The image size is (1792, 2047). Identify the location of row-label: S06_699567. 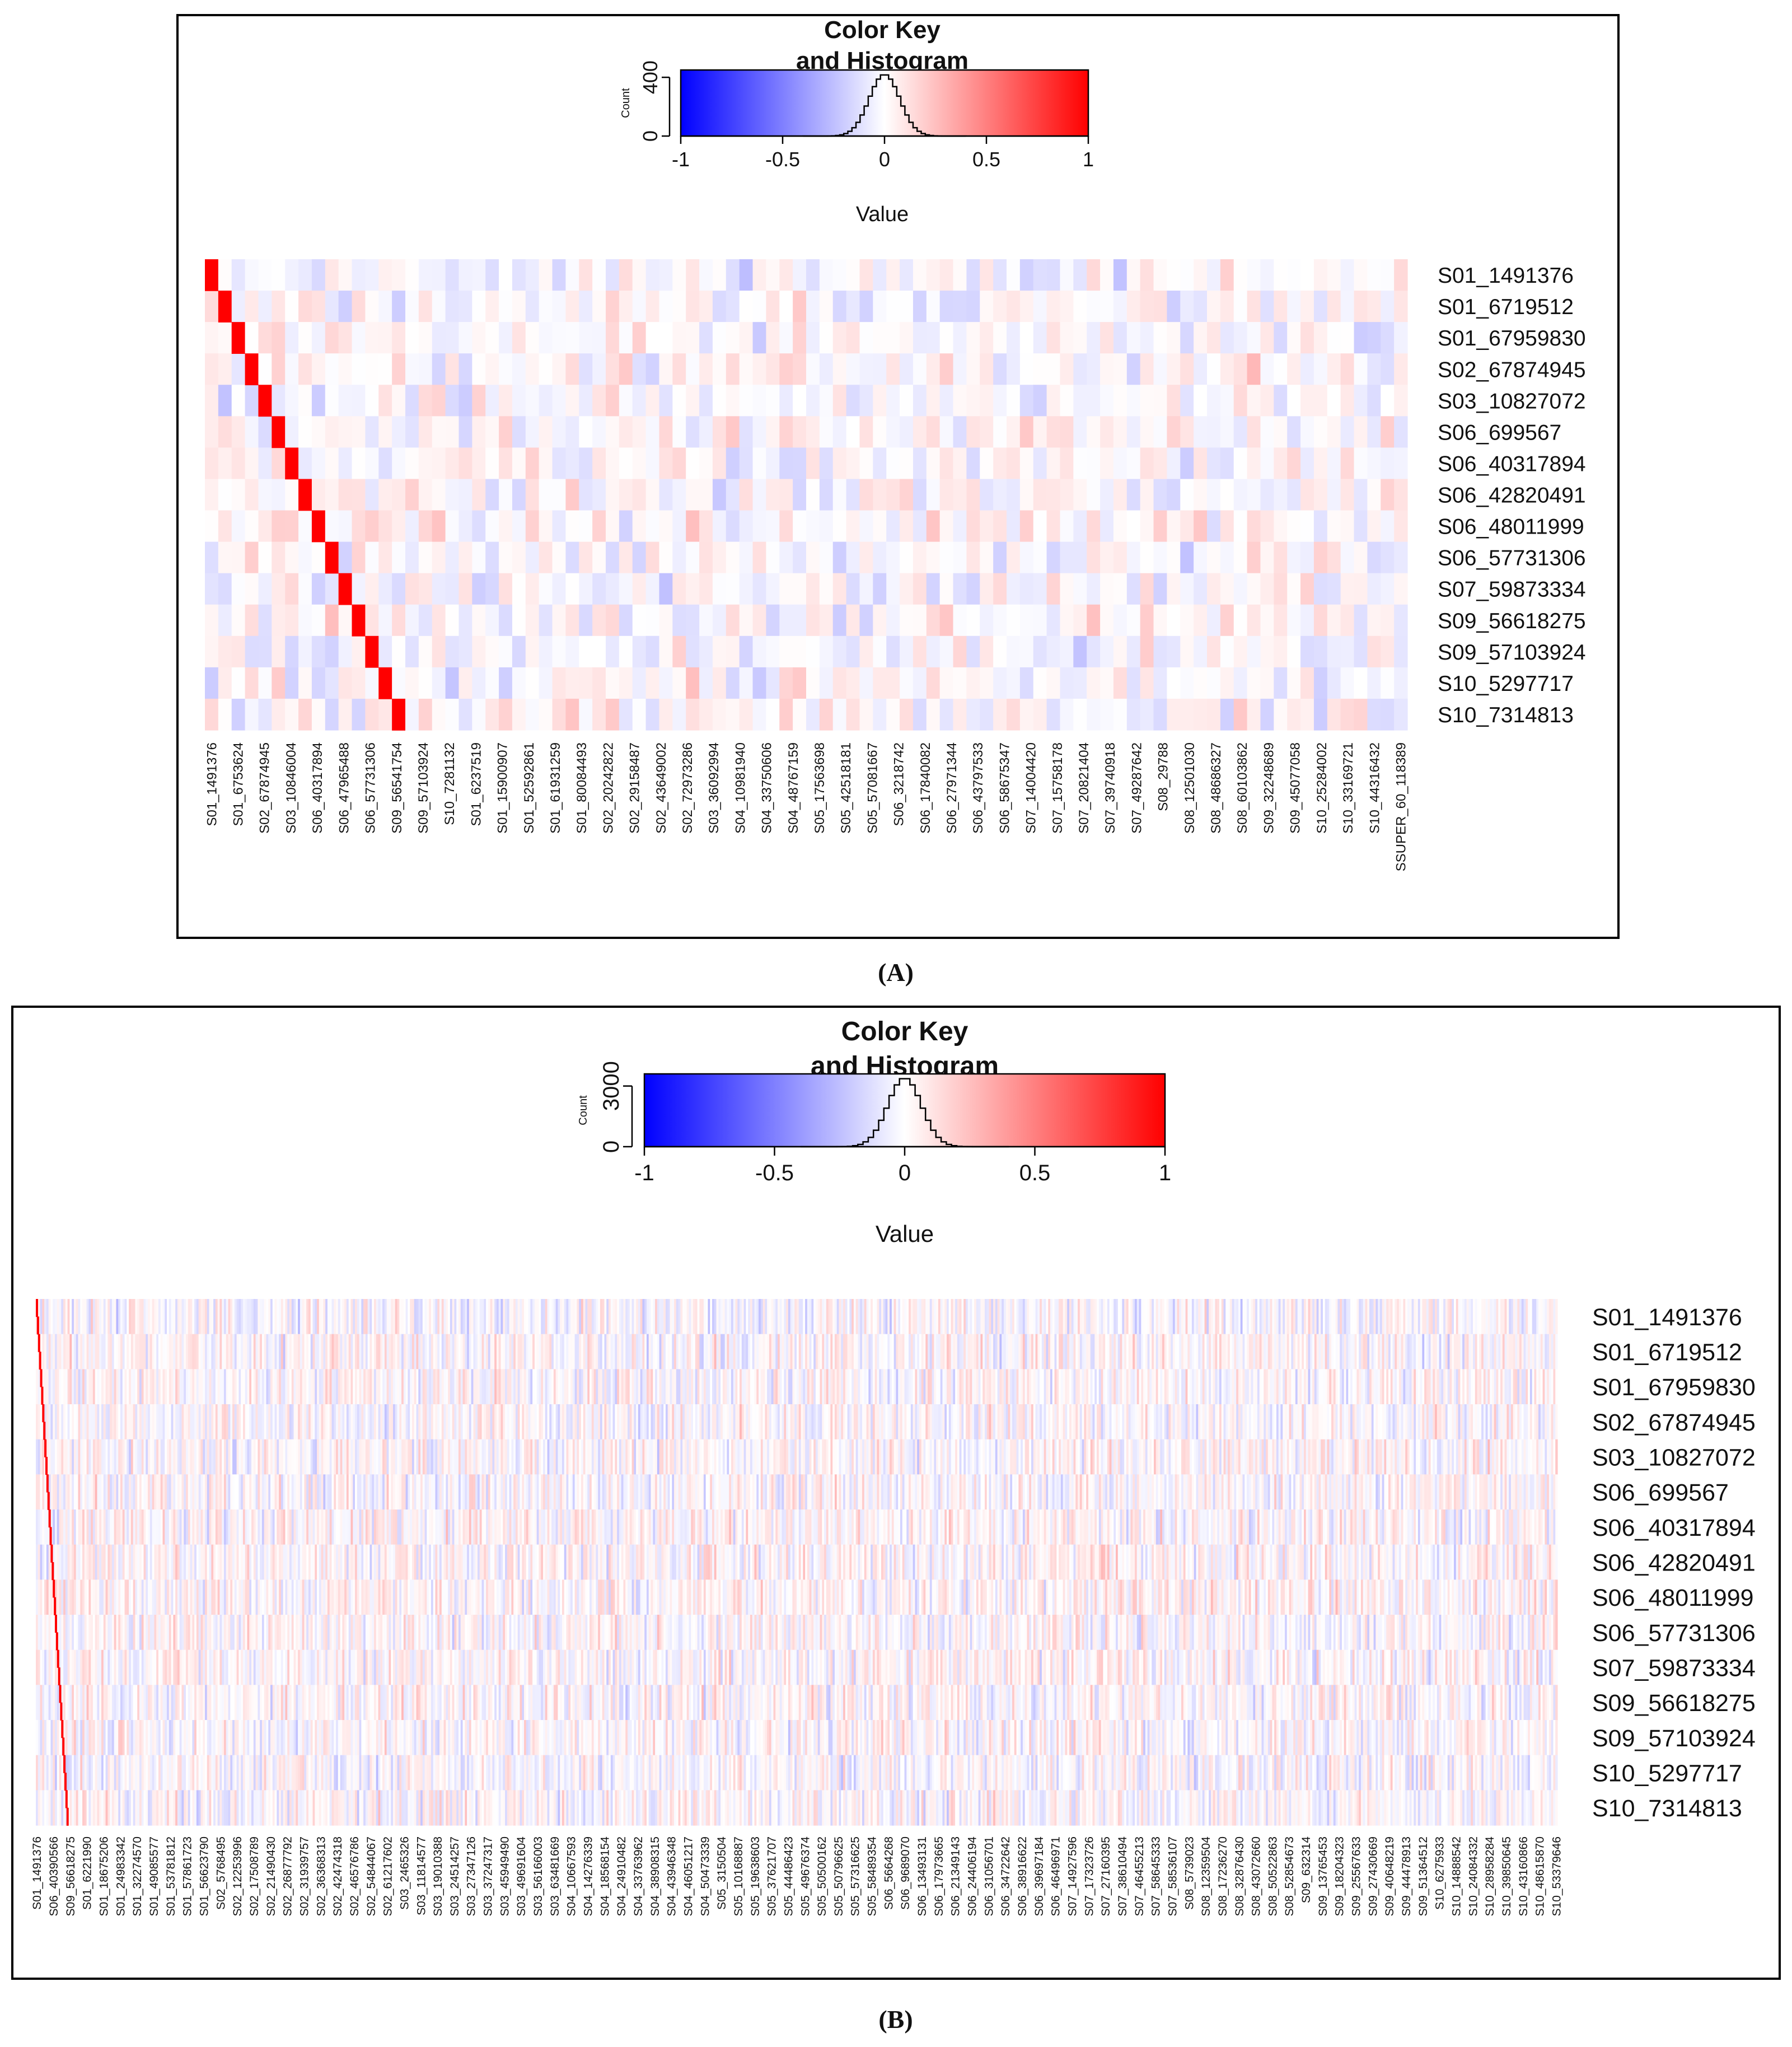
(1499, 432).